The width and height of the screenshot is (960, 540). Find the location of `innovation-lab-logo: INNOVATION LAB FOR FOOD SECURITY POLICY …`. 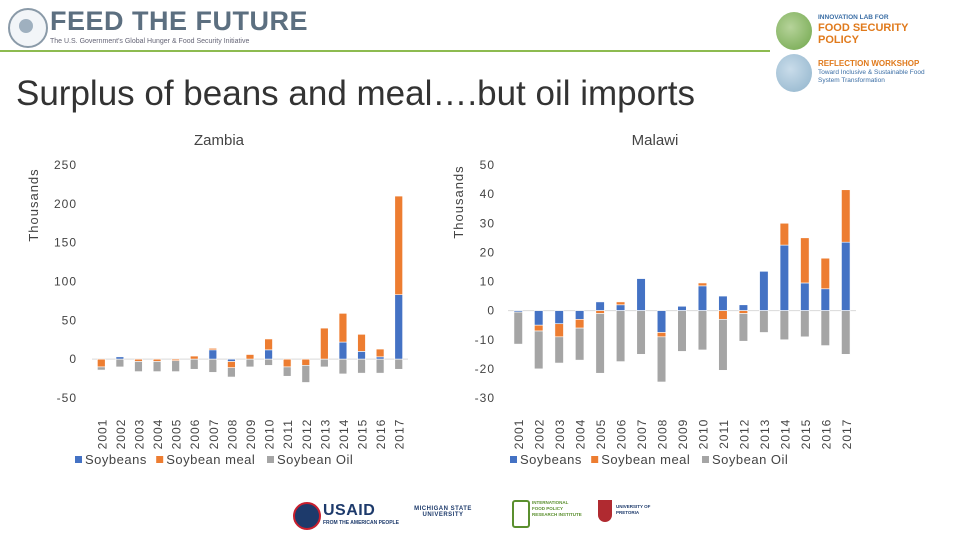

innovation-lab-logo: INNOVATION LAB FOR FOOD SECURITY POLICY … is located at coordinates (867, 55).